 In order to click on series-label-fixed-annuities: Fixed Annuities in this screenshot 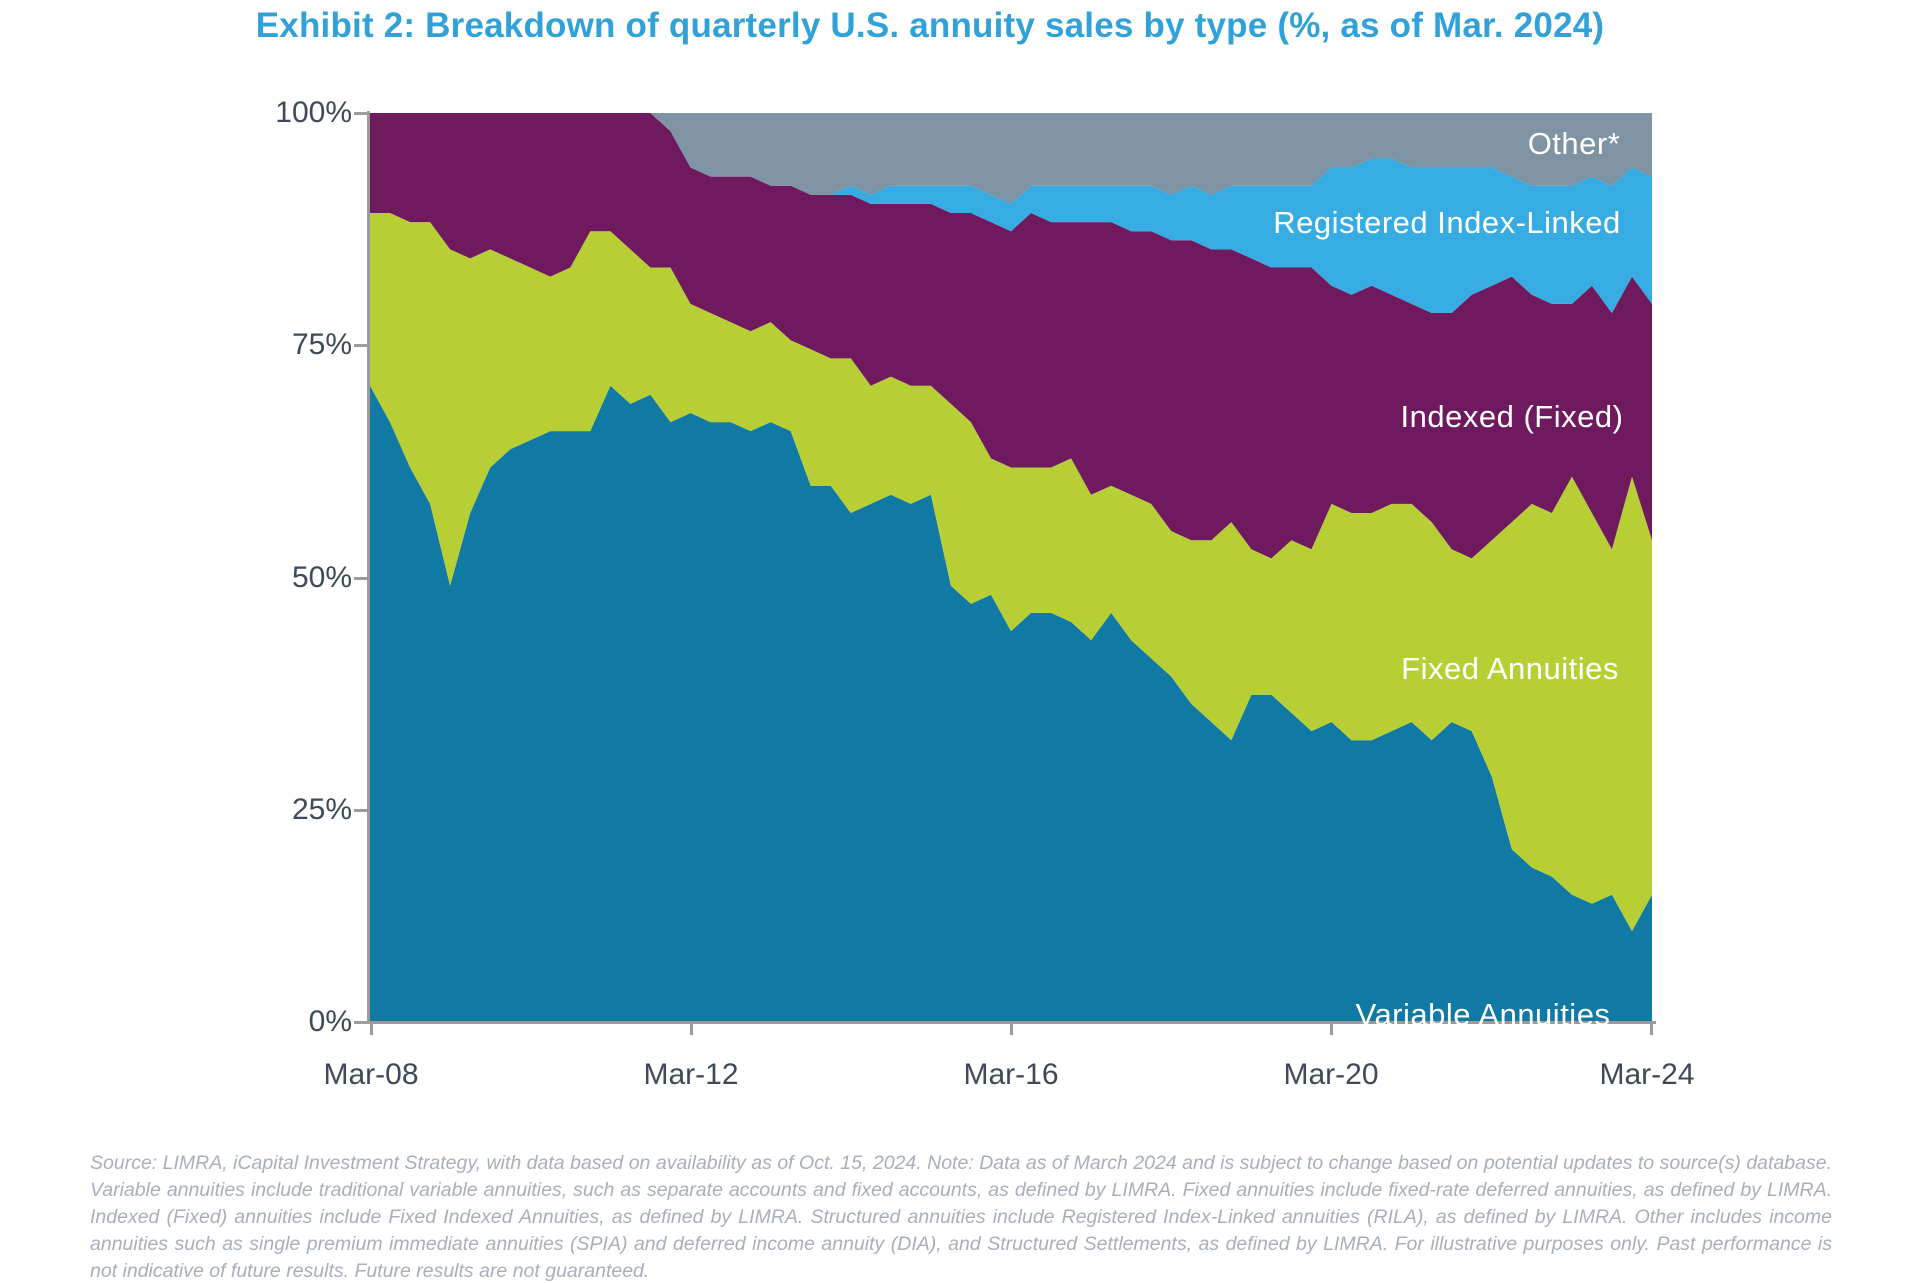, I will do `click(1510, 668)`.